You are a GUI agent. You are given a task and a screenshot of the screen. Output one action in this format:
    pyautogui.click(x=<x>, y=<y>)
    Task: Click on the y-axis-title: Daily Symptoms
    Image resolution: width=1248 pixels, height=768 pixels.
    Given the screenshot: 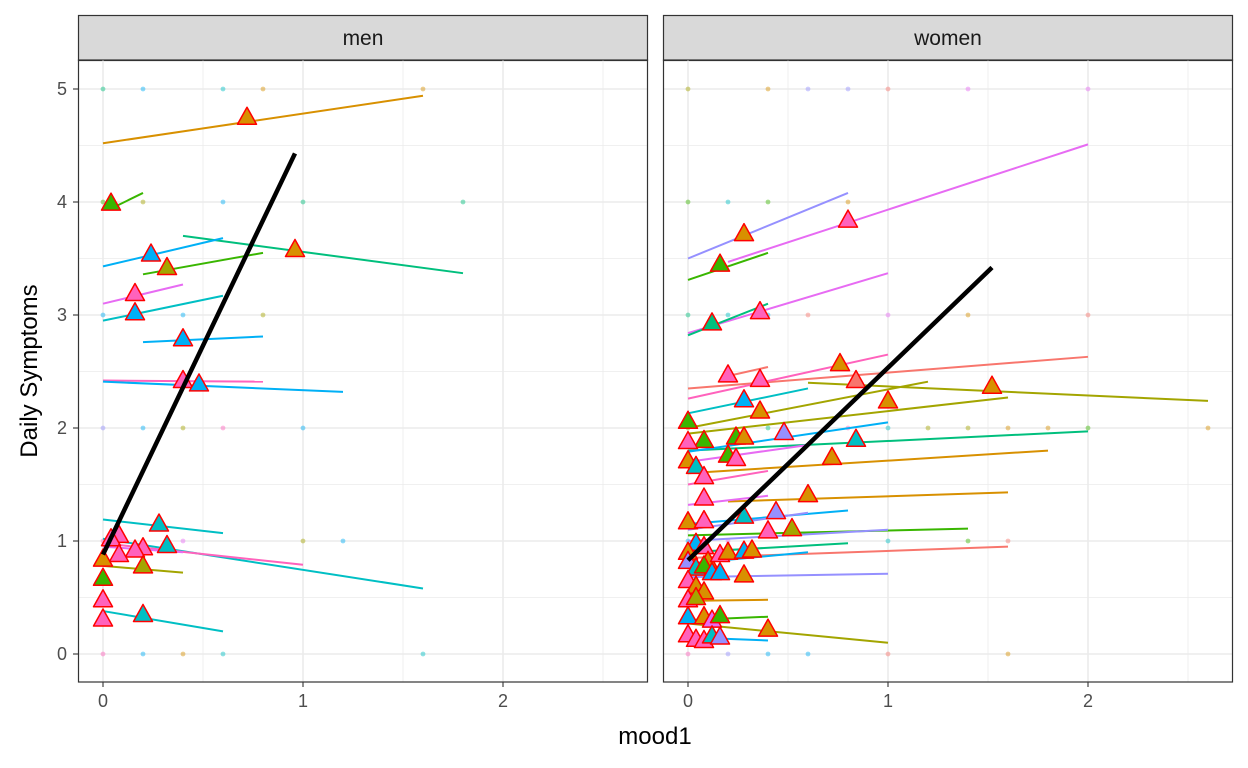 What is the action you would take?
    pyautogui.click(x=29, y=370)
    